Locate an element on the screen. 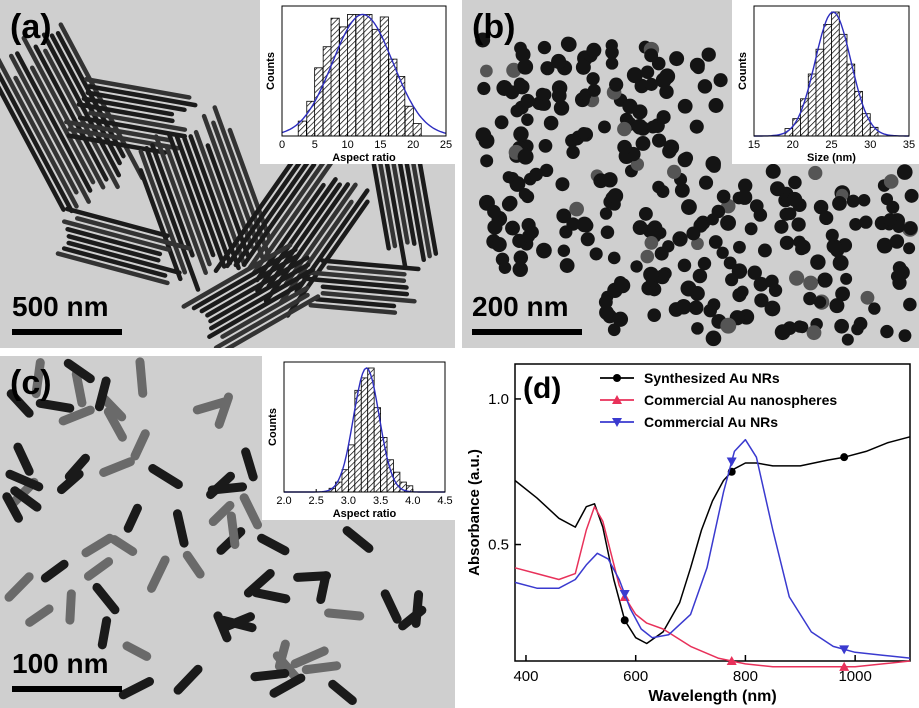 The height and width of the screenshot is (708, 919). x-tick-label: 600 is located at coordinates (635, 676).